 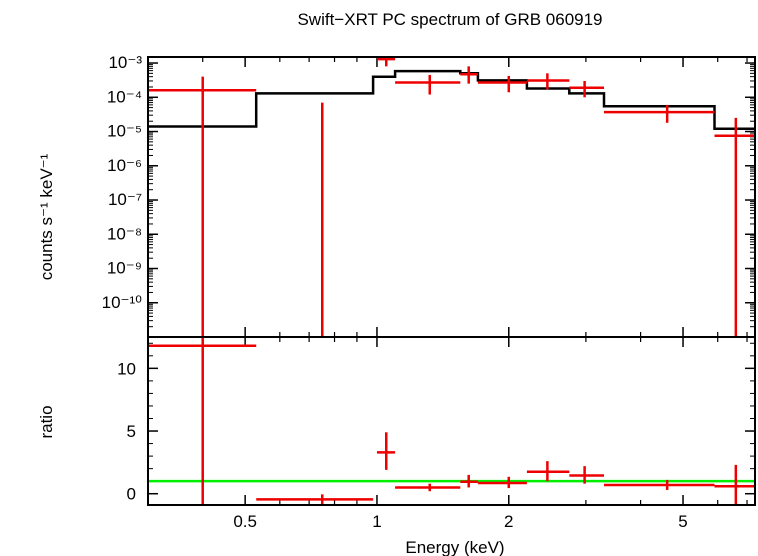 I want to click on y-tick-label: 10, so click(x=126, y=368).